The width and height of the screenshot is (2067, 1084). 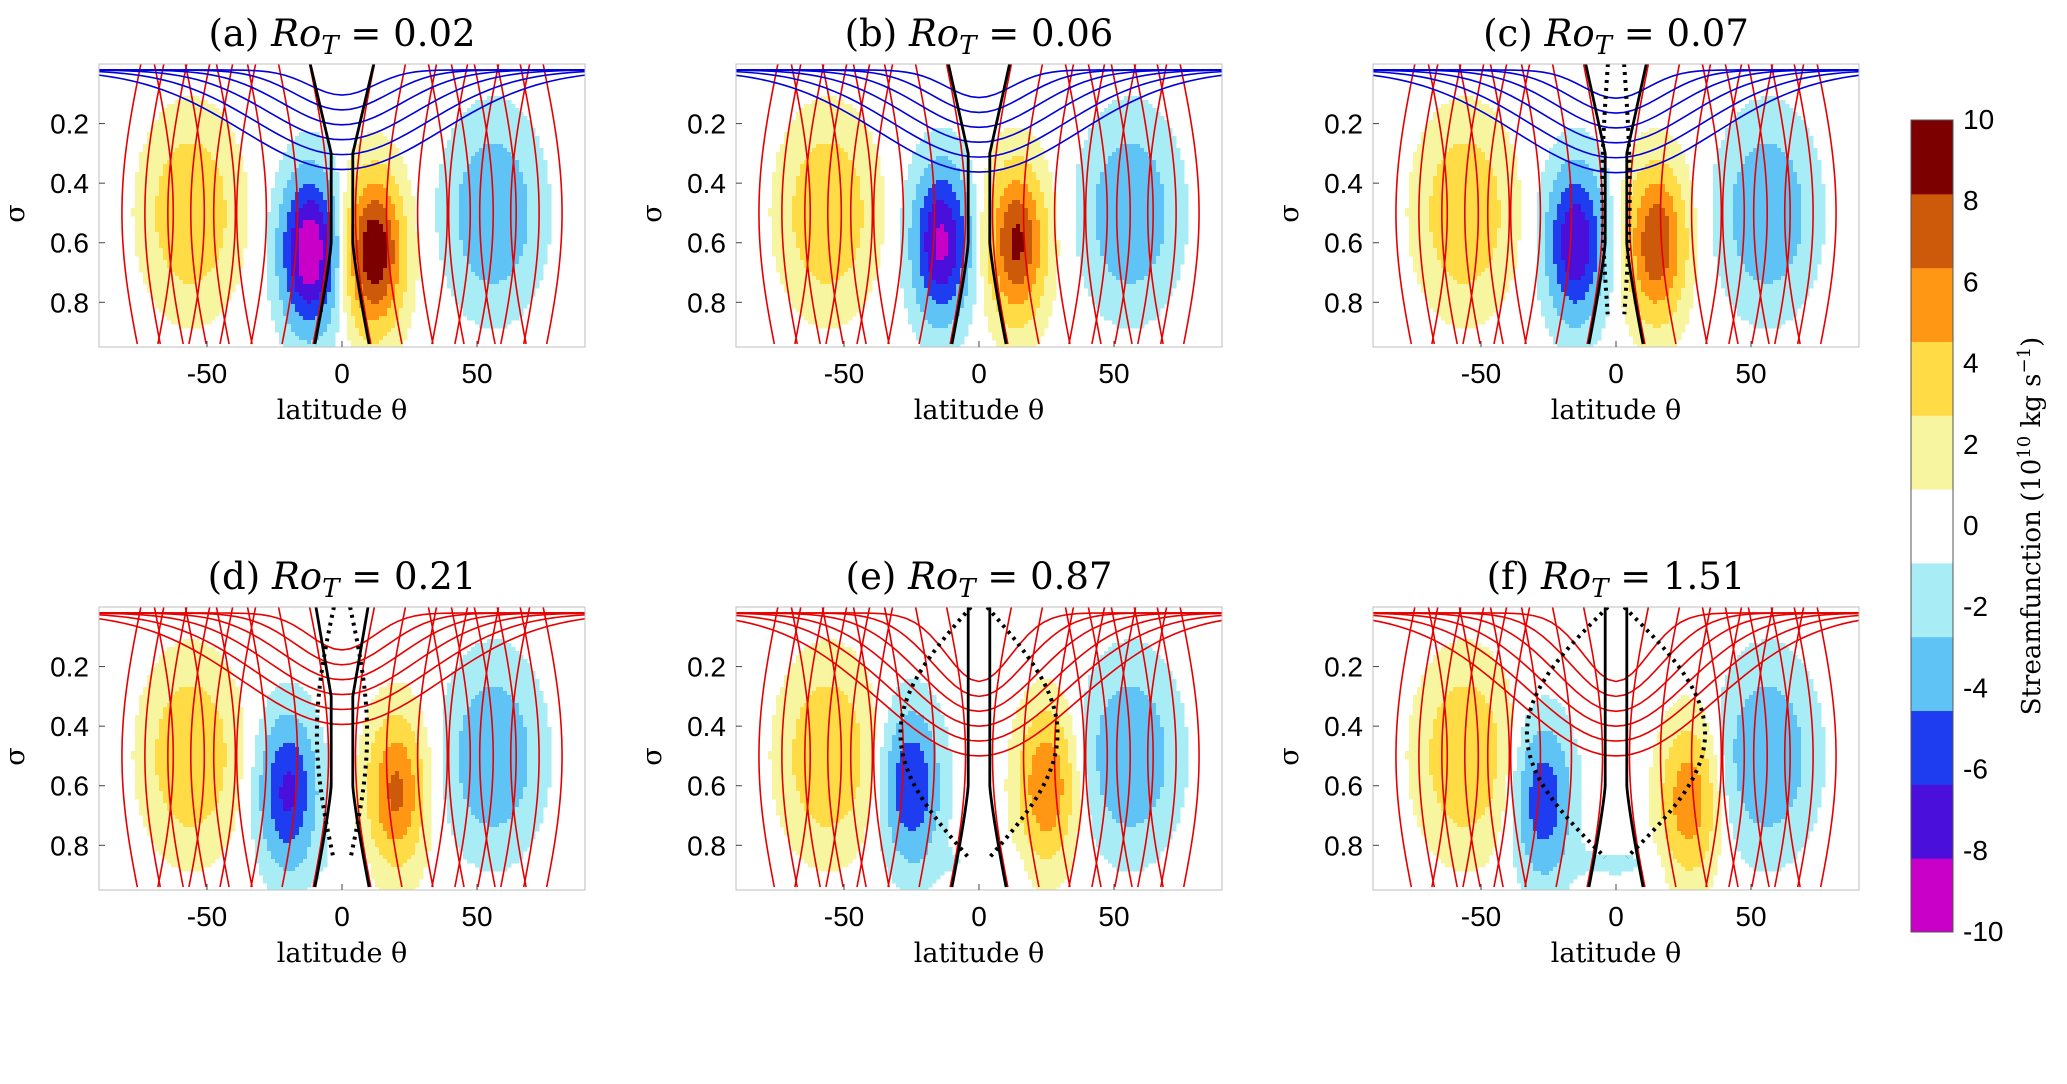 What do you see at coordinates (706, 302) in the screenshot?
I see `y-tick-label: 0.8` at bounding box center [706, 302].